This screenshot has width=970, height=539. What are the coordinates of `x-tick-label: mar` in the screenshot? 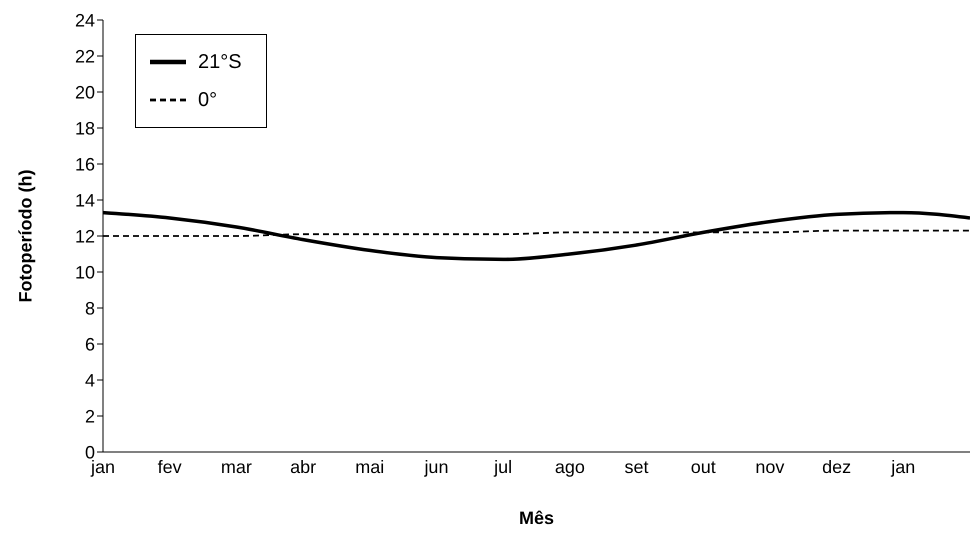 It's located at (236, 466).